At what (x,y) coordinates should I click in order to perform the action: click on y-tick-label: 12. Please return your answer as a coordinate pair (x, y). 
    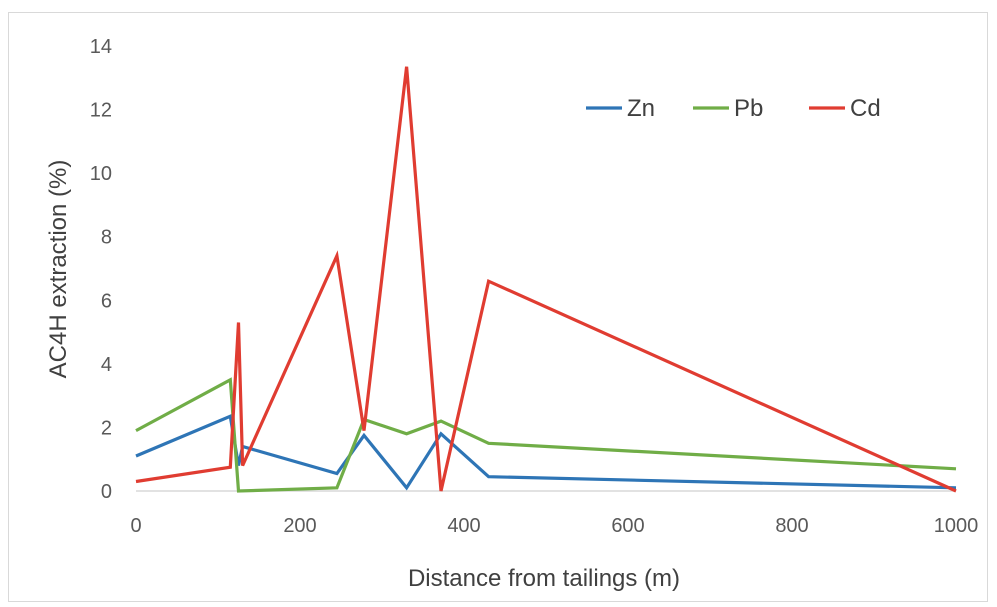
    Looking at the image, I should click on (101, 111).